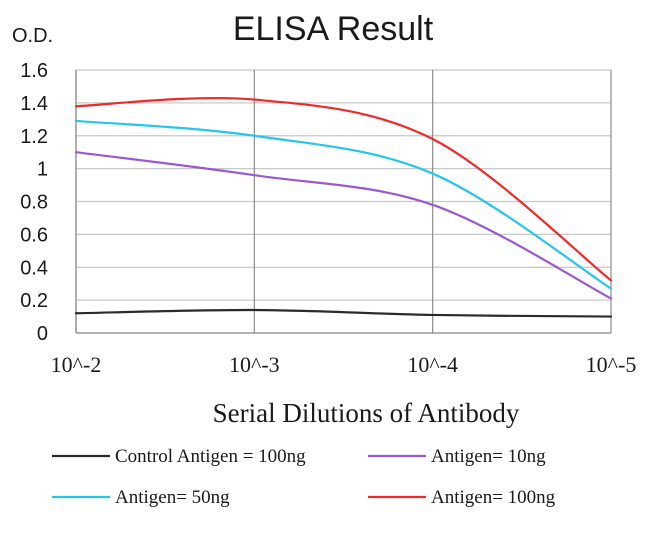  What do you see at coordinates (34, 235) in the screenshot?
I see `y-tick-label: 0.6` at bounding box center [34, 235].